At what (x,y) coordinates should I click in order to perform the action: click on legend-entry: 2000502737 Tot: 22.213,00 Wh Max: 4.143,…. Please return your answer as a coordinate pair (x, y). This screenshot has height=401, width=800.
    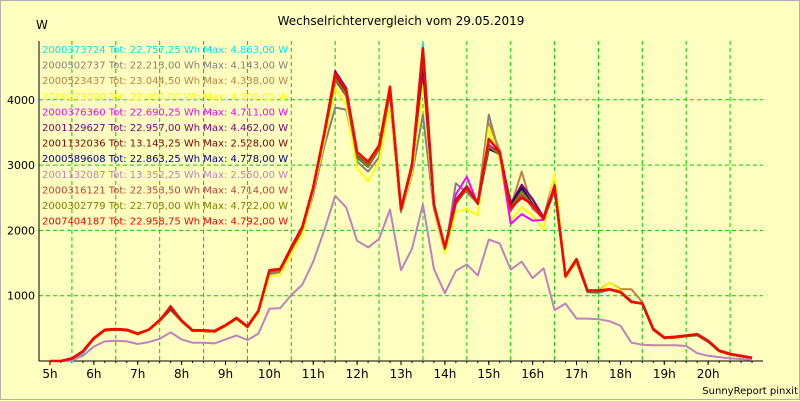
    Looking at the image, I should click on (165, 66).